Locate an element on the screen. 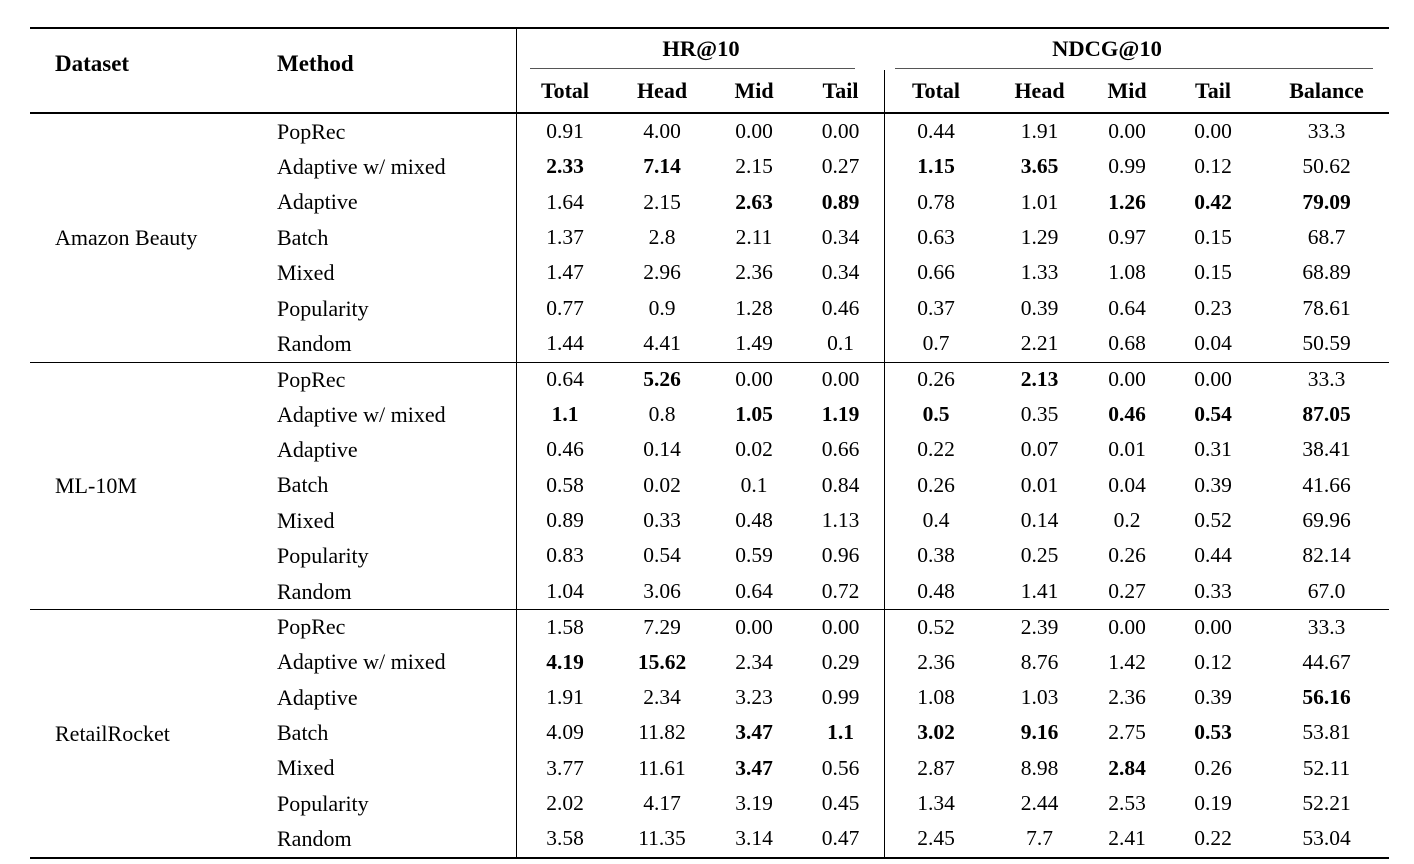 The height and width of the screenshot is (864, 1414). value-cell: 0.48 is located at coordinates (936, 590).